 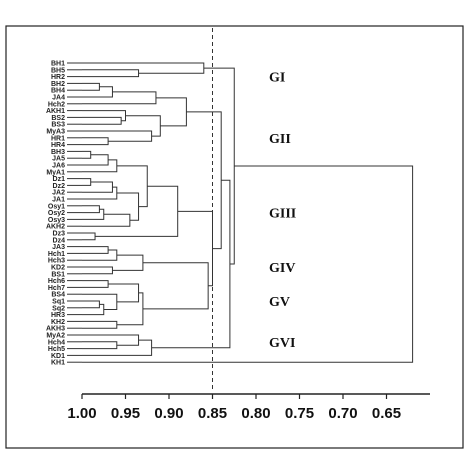 What do you see at coordinates (56, 281) in the screenshot?
I see `leaf-label-hch6: Hch6` at bounding box center [56, 281].